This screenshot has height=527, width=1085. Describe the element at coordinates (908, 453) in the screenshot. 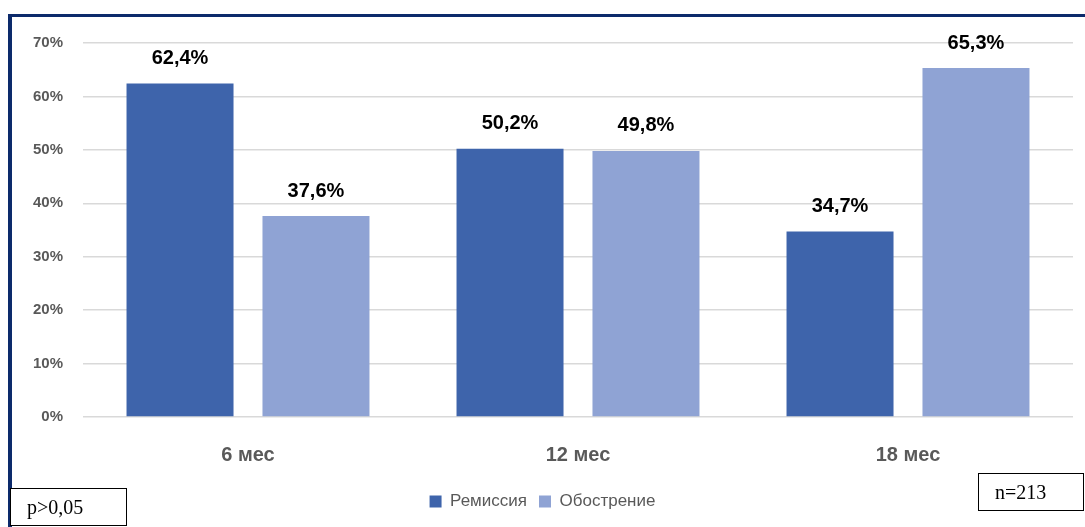

I see `x-tick-label: 18 мес` at that location.